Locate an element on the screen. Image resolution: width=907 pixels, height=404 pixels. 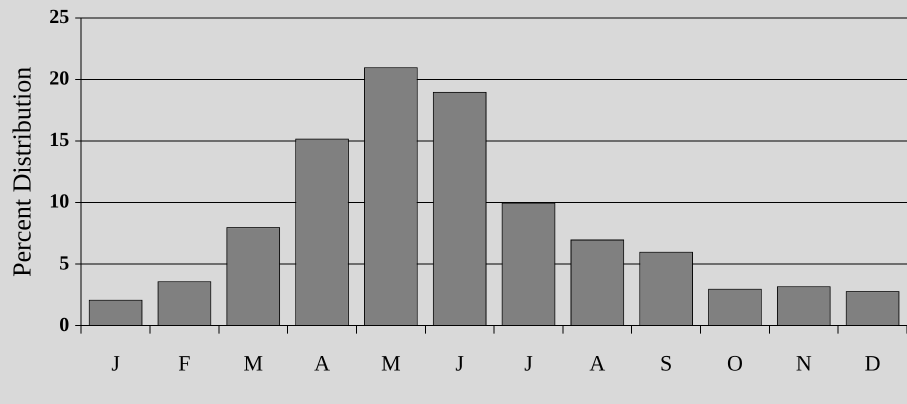
x-tick-label: D is located at coordinates (872, 363).